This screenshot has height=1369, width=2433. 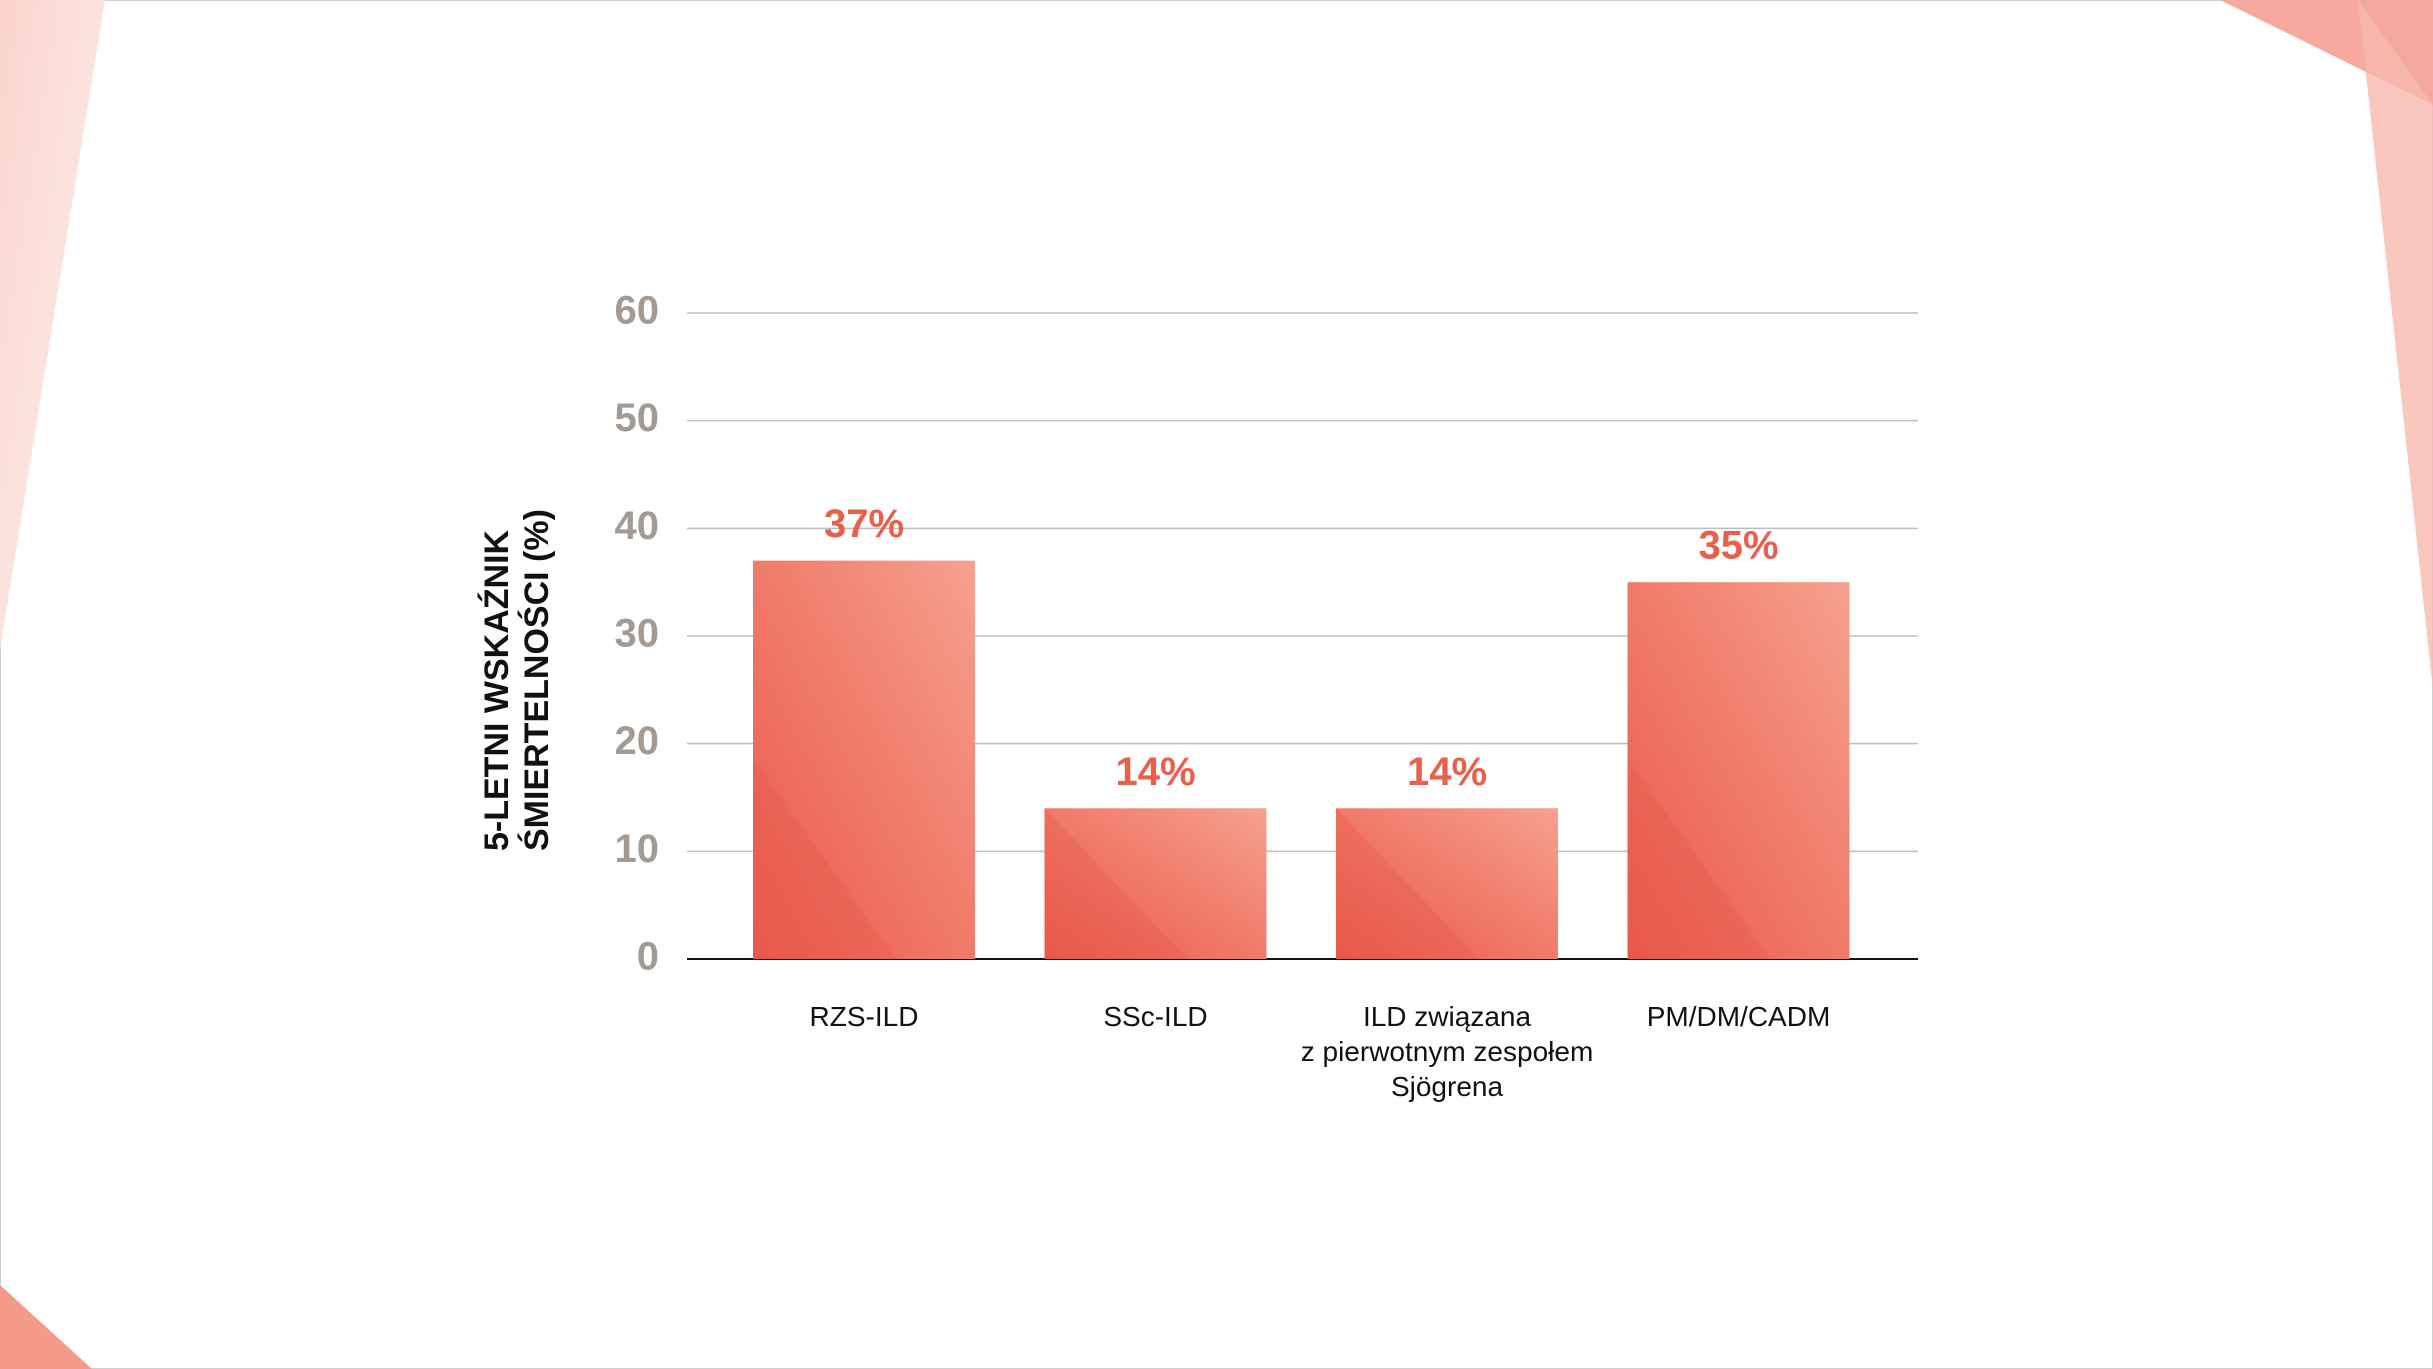 What do you see at coordinates (637, 311) in the screenshot?
I see `y-tick-label: 60` at bounding box center [637, 311].